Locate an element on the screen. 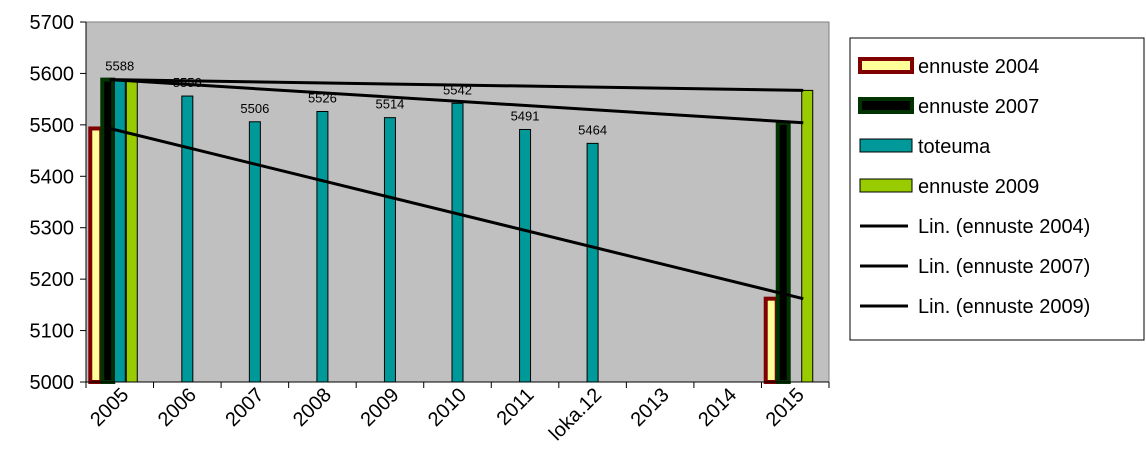  bar-ennuste-2004-2015 is located at coordinates (771, 340).